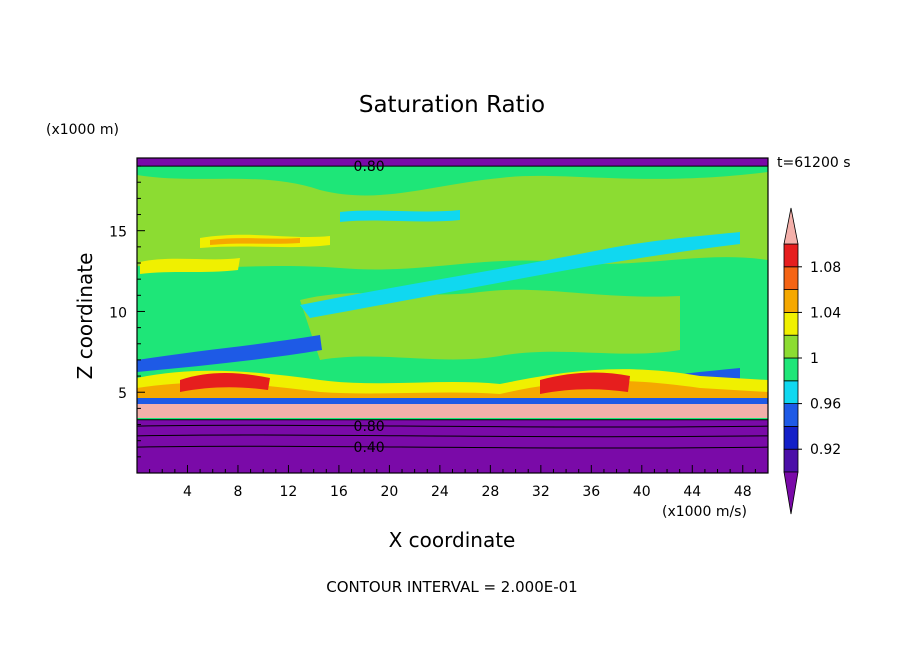 This screenshot has height=654, width=904. I want to click on chart-title: Saturation Ratio, so click(452, 105).